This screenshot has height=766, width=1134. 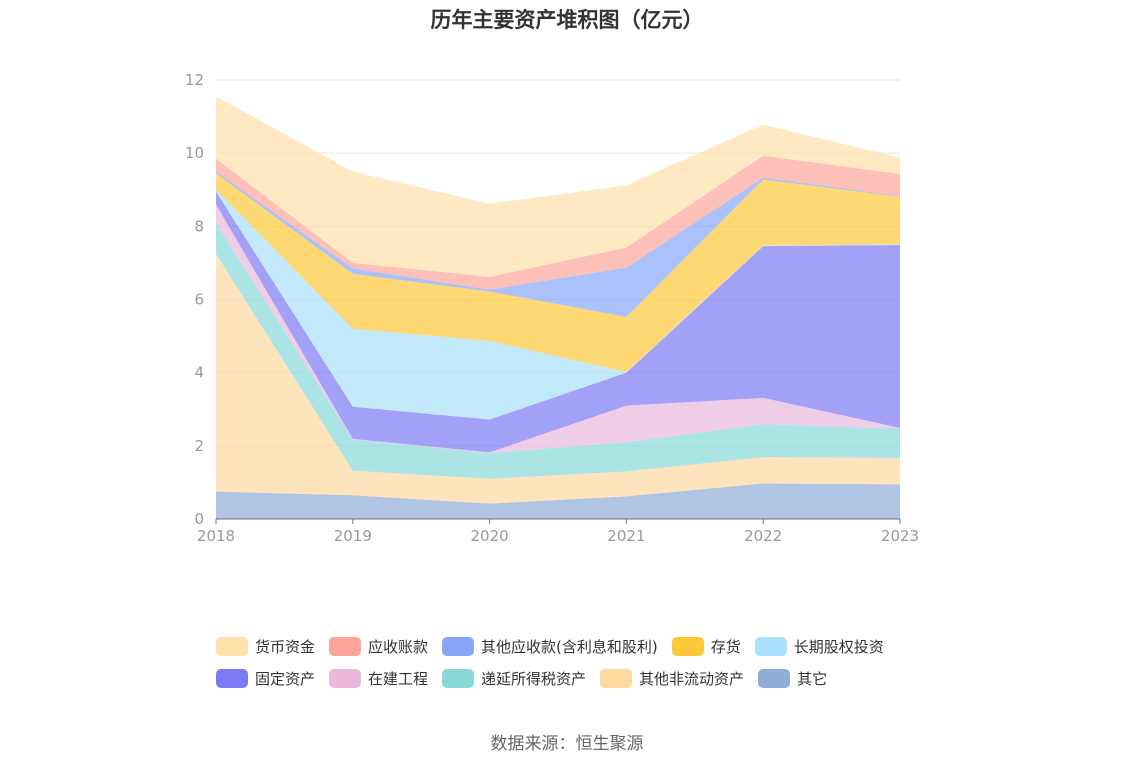 I want to click on legend-item: 货币资金, so click(x=265, y=646).